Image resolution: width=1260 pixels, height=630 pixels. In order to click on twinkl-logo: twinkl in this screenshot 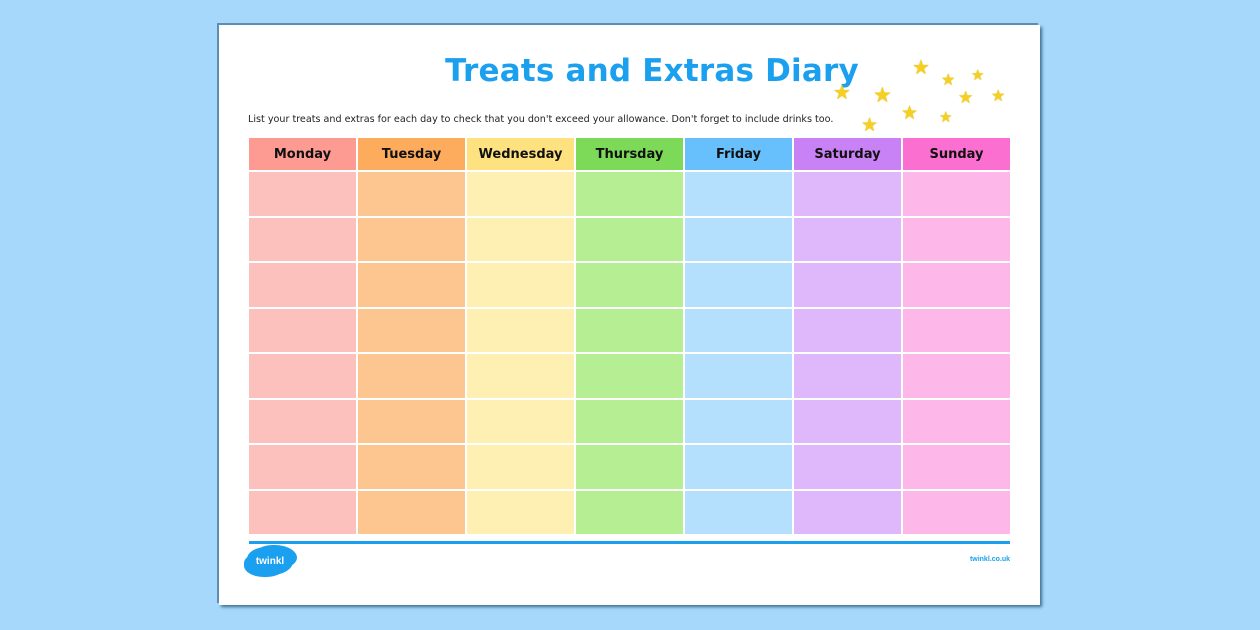, I will do `click(270, 561)`.